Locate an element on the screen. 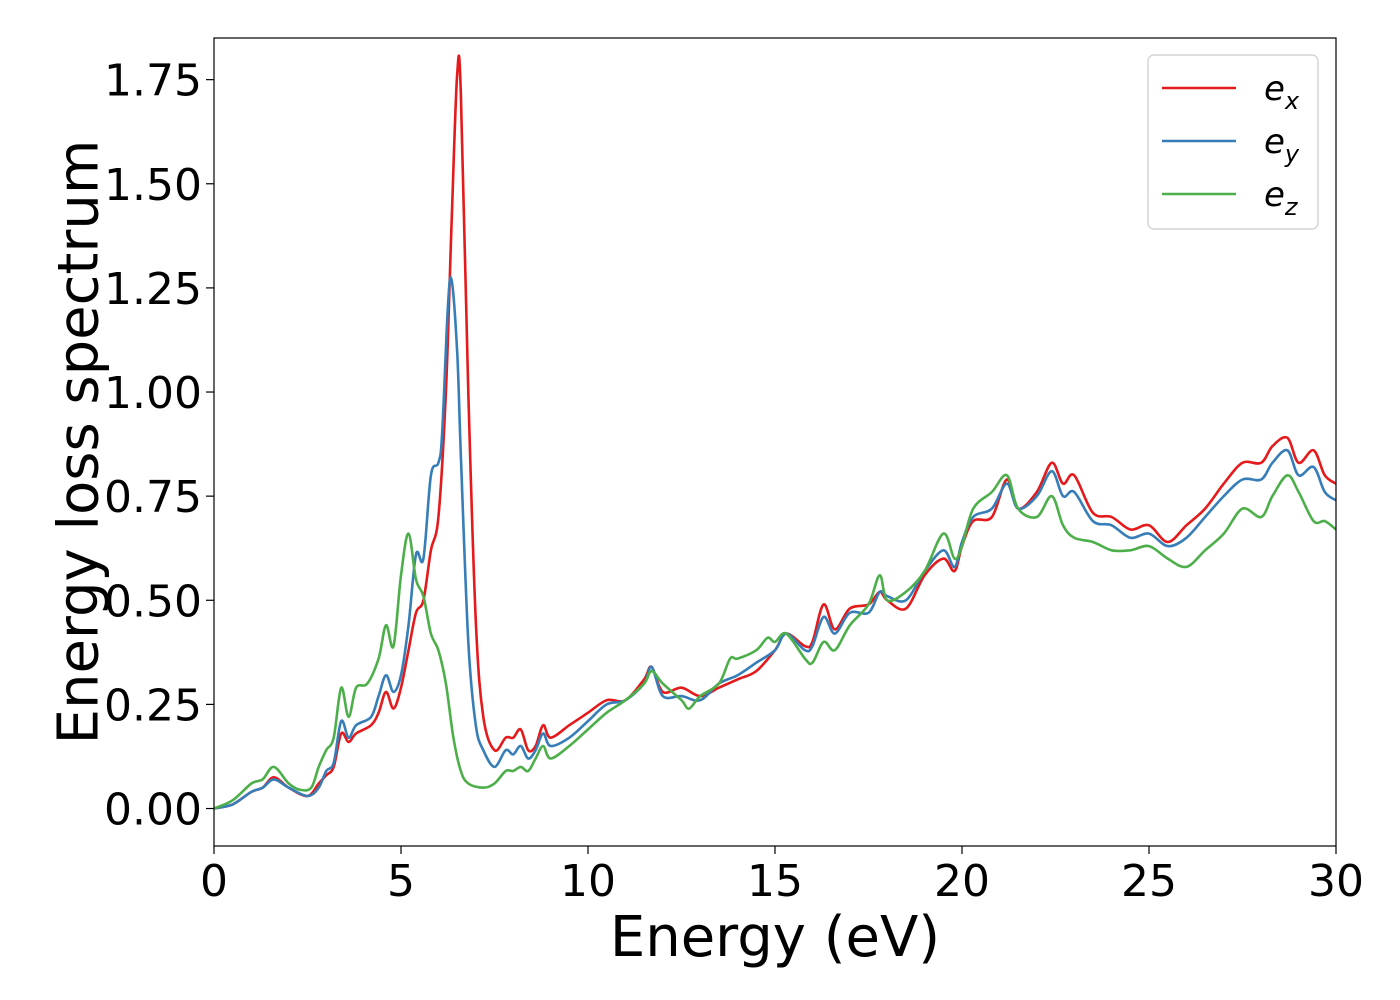  y-tick-label: 1.25 is located at coordinates (153, 289).